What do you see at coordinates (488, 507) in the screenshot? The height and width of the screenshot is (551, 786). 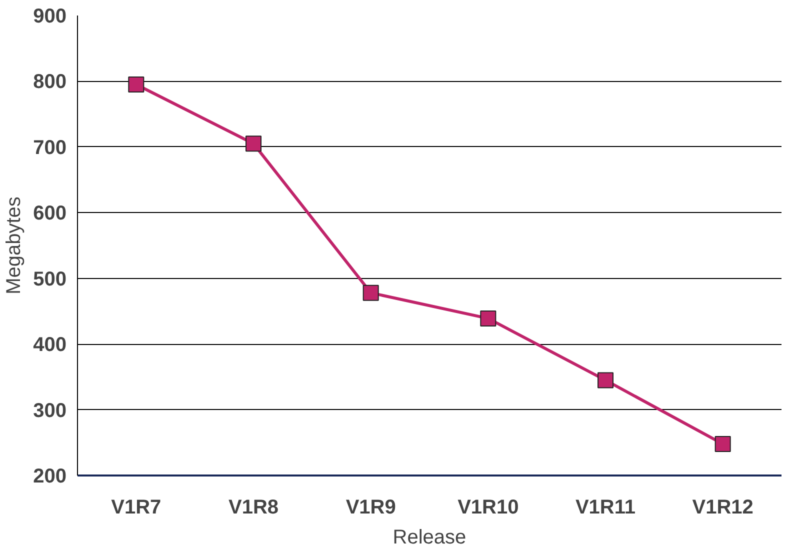 I see `x-tick-label: V1R10` at bounding box center [488, 507].